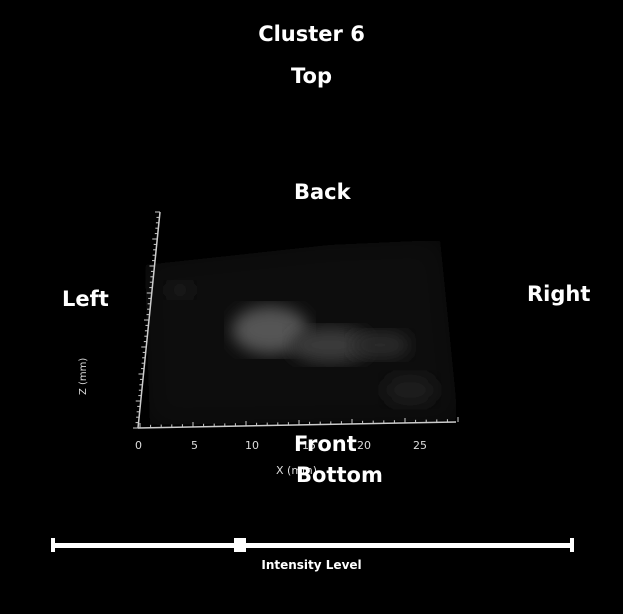 The image size is (623, 614). I want to click on orientation-back-label: Back, so click(322, 192).